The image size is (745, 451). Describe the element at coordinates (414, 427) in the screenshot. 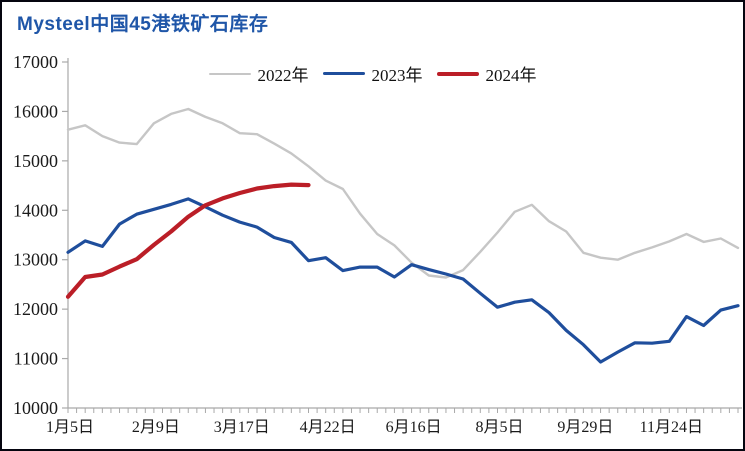

I see `x-tick-label: 6月16日` at that location.